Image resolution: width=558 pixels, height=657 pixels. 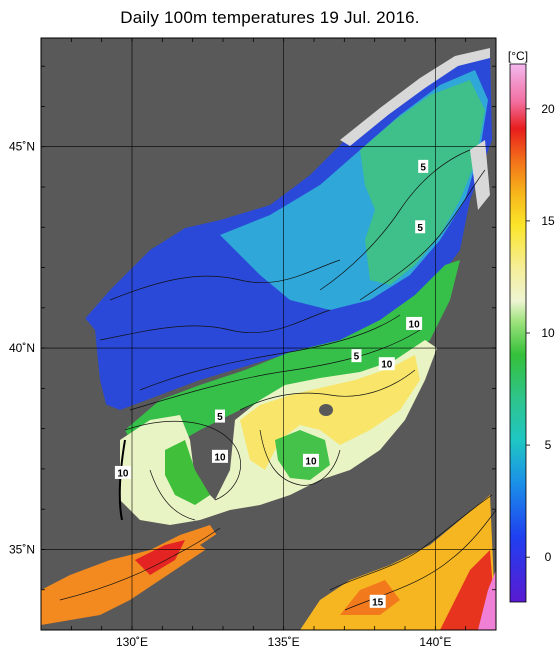 I want to click on sea-green-eddy, so click(x=187, y=472).